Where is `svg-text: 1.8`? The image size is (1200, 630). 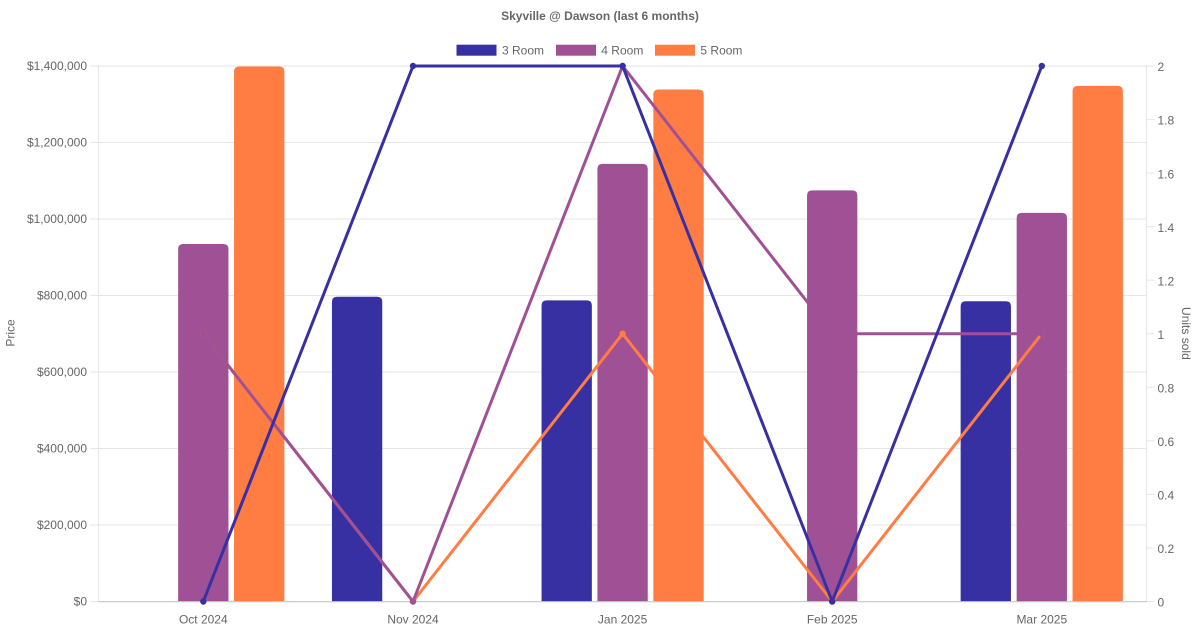 svg-text: 1.8 is located at coordinates (1166, 121).